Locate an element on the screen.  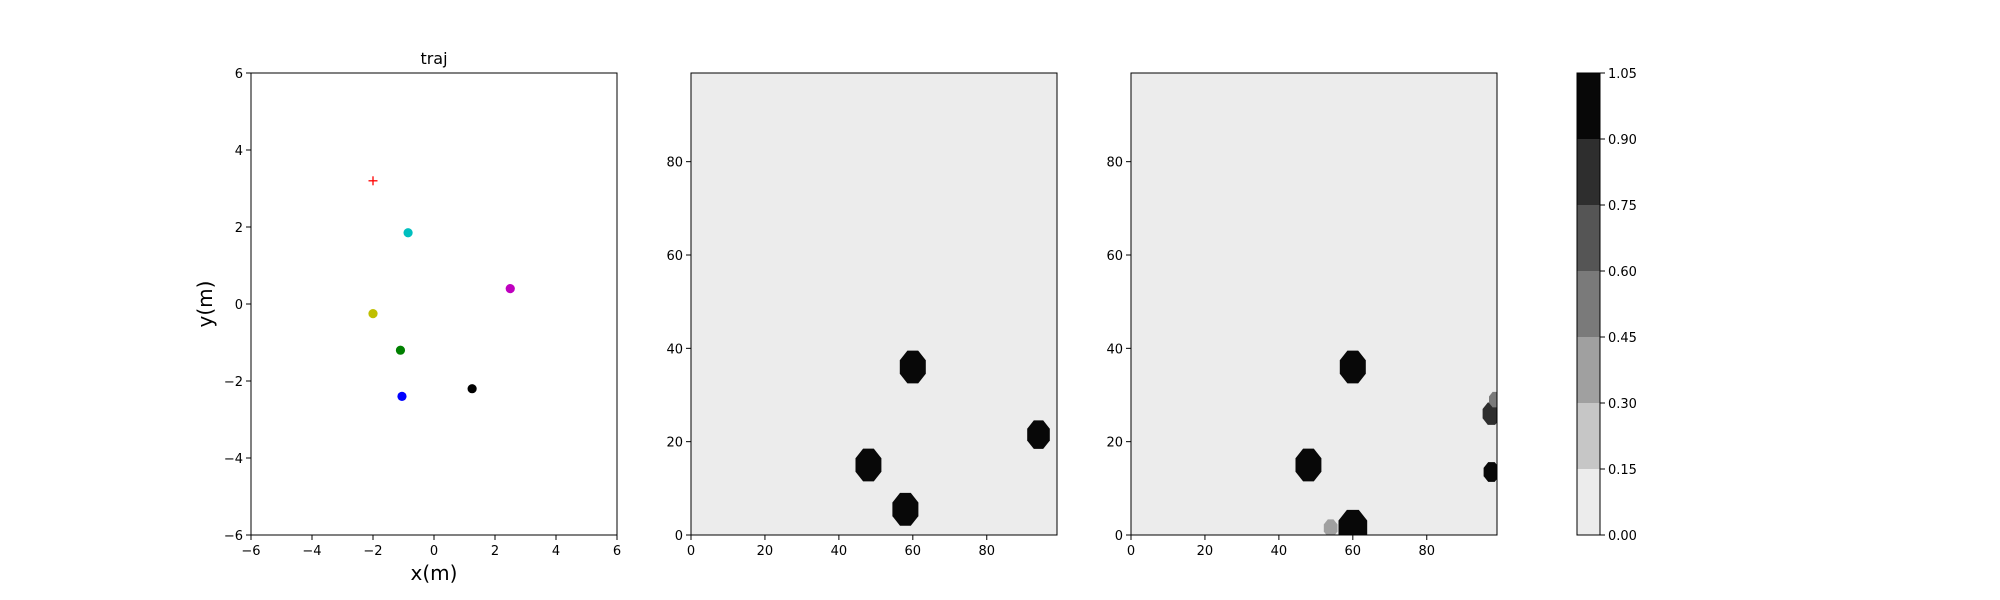
map-2-heatmap is located at coordinates (1314, 304).